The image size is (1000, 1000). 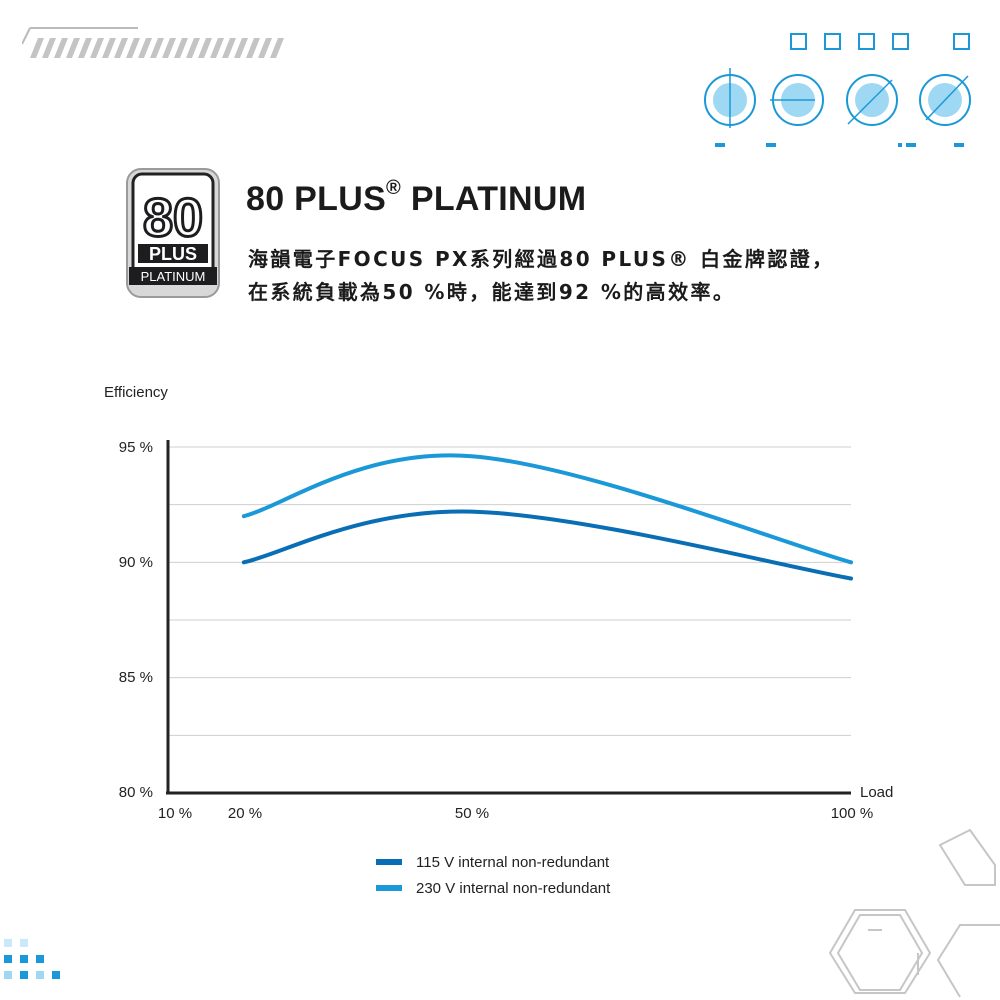 What do you see at coordinates (394, 187) in the screenshot?
I see `registered-mark: ®` at bounding box center [394, 187].